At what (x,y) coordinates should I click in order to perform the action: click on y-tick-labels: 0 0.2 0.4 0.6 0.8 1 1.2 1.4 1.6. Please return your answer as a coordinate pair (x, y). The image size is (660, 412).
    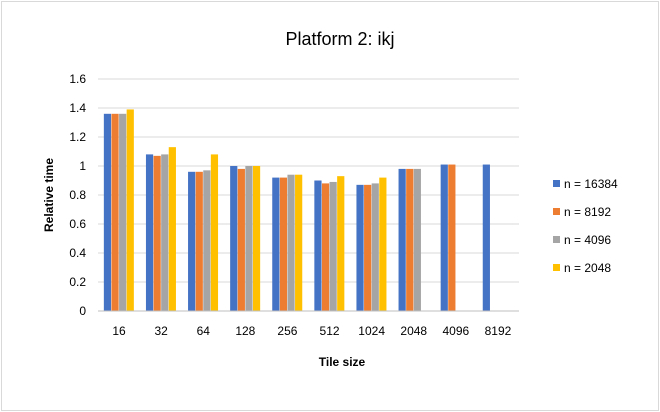
    Looking at the image, I should click on (77, 195).